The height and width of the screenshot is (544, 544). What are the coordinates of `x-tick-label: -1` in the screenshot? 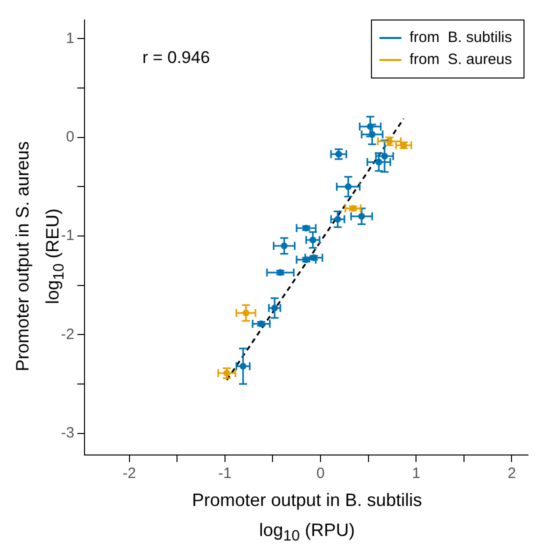 It's located at (225, 473).